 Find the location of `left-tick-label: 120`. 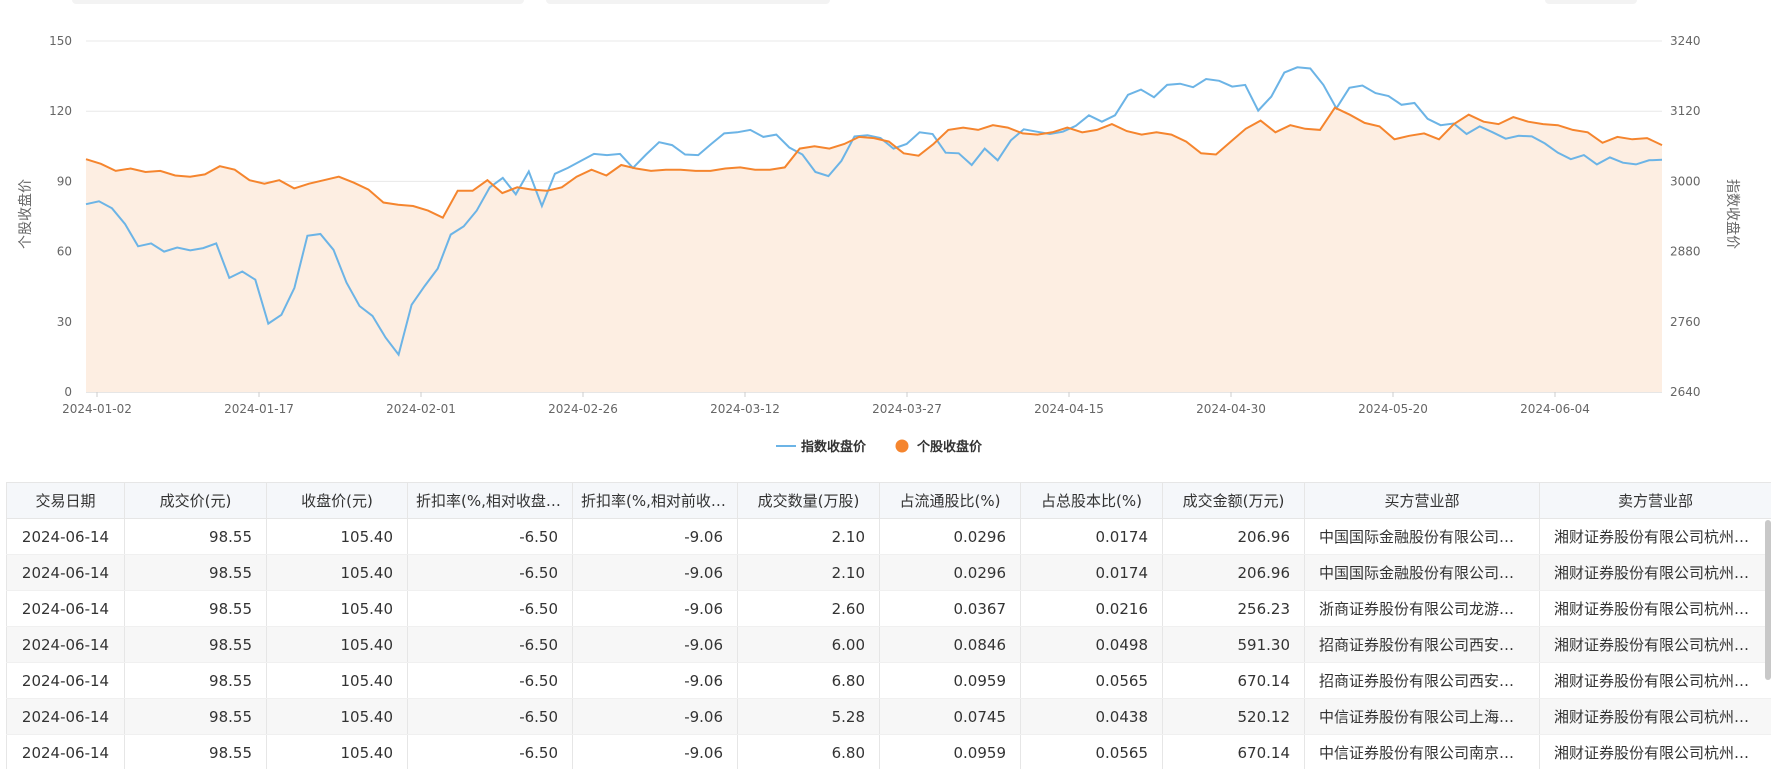

left-tick-label: 120 is located at coordinates (60, 111).